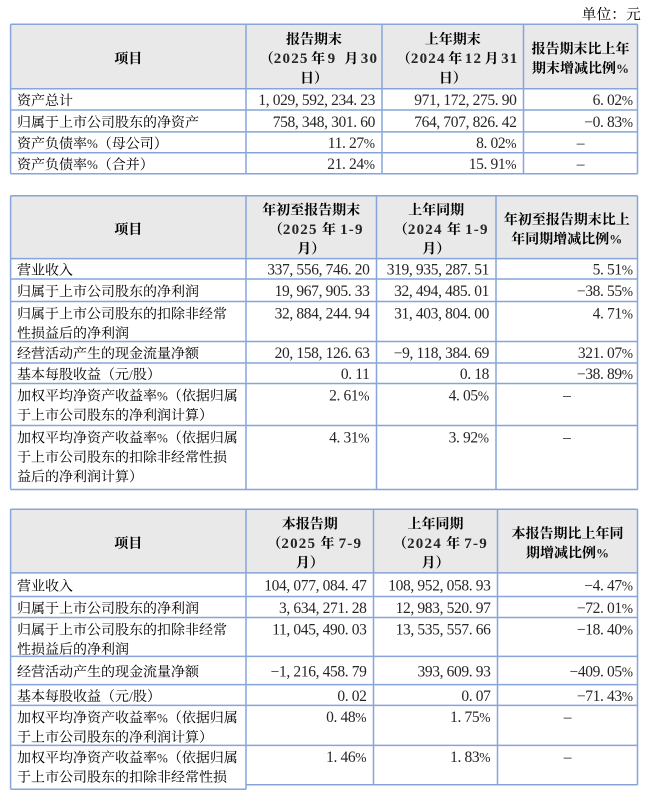 The height and width of the screenshot is (790, 650). Describe the element at coordinates (509, 59) in the screenshot. I see `svg-text: 31` at that location.